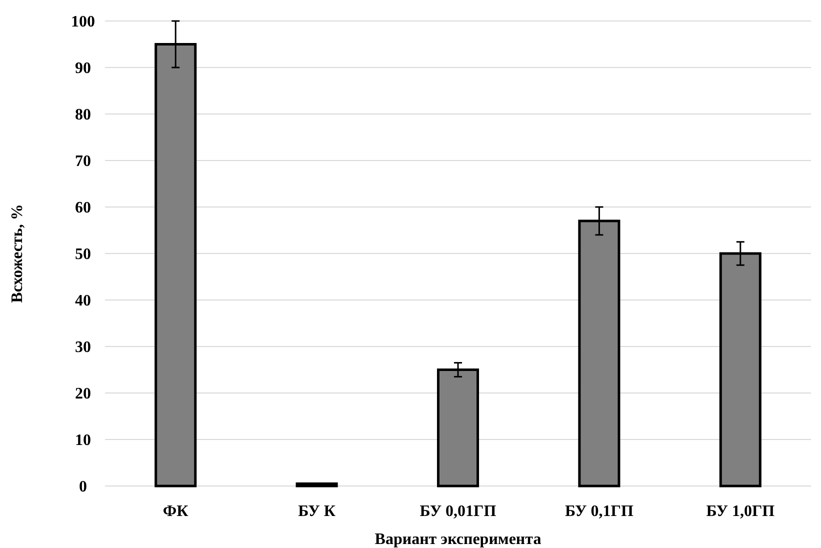 The height and width of the screenshot is (548, 821). I want to click on y-tick-label: 10, so click(83, 441).